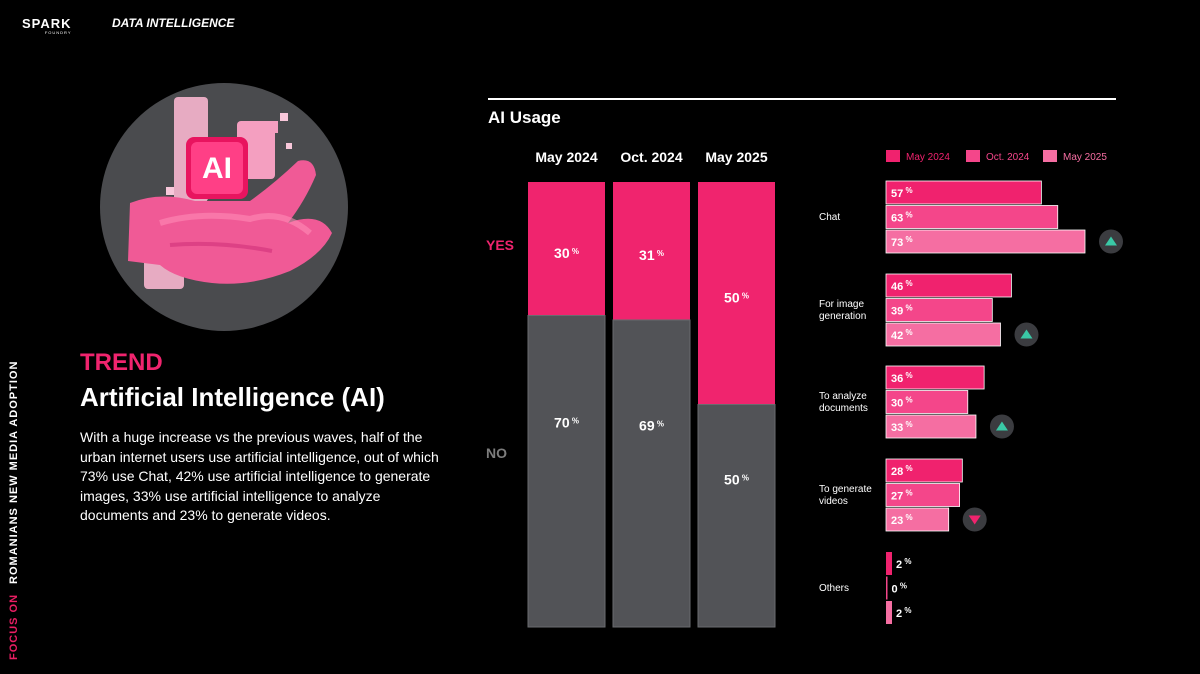  I want to click on trend-label: TREND, so click(121, 362).